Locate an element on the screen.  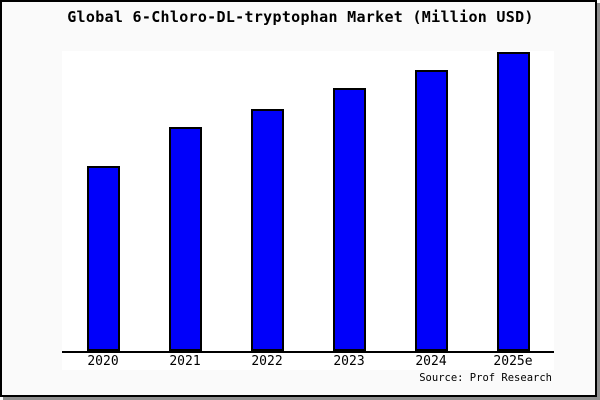
x-tick-label-2024: 2024 is located at coordinates (431, 361).